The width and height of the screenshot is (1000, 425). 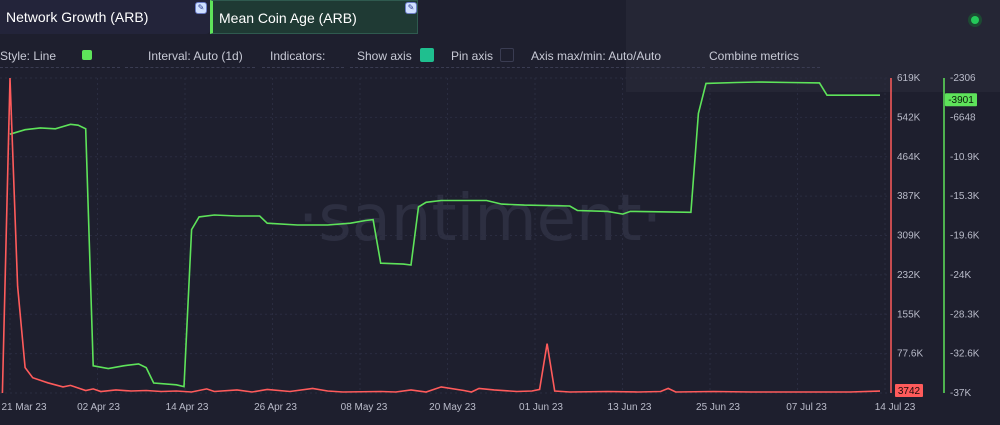 I want to click on axis-maxmin-selector: Axis max/min: Auto/Auto, so click(x=596, y=56).